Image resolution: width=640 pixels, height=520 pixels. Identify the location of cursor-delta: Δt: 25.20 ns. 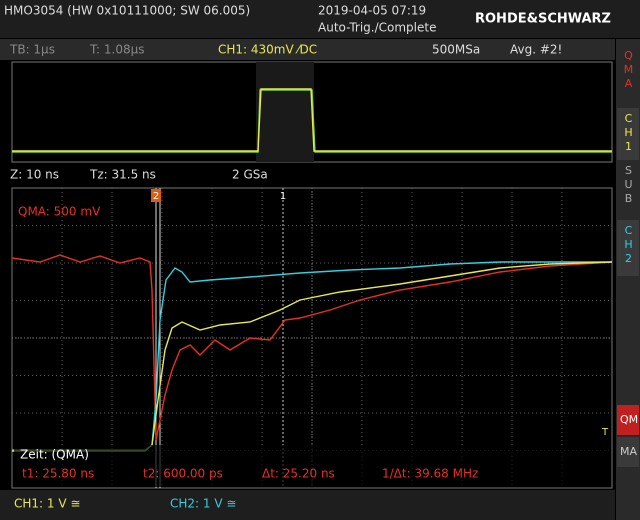
(298, 474).